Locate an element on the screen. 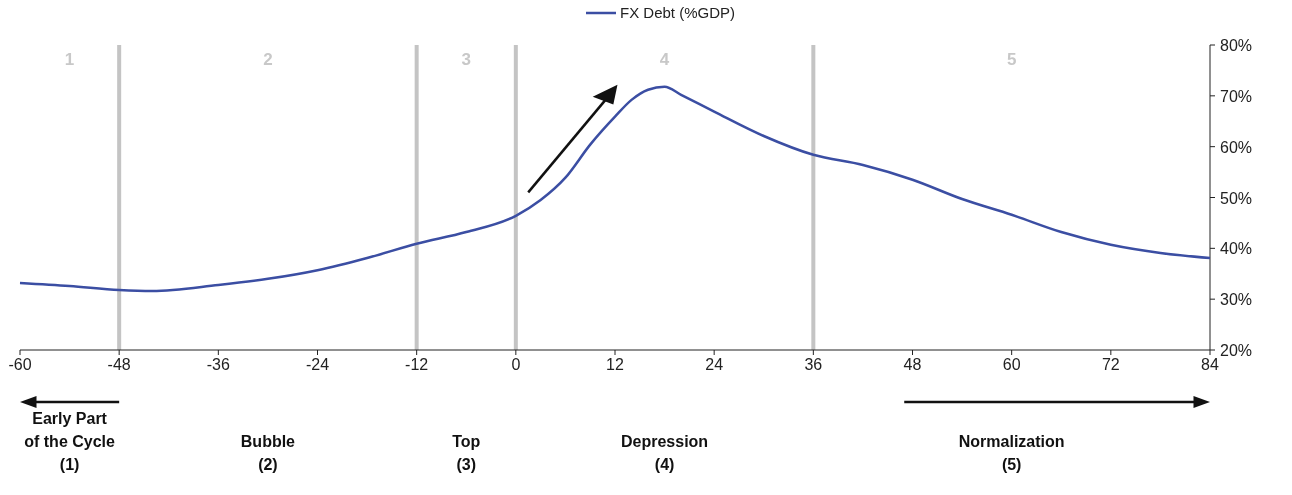 This screenshot has height=495, width=1292. text: Top (3) is located at coordinates (466, 453).